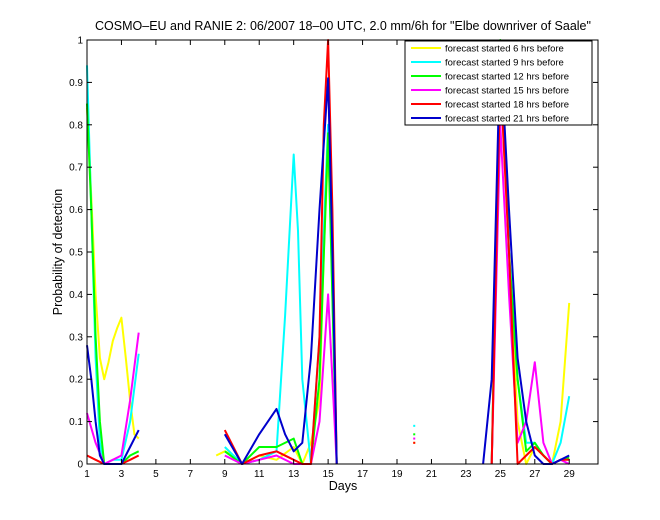 This screenshot has width=660, height=520. I want to click on x-tick-label: 25, so click(501, 474).